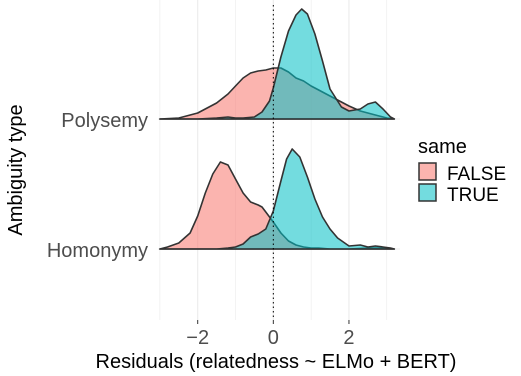 This screenshot has height=376, width=521. What do you see at coordinates (427, 171) in the screenshot?
I see `legend-key-false` at bounding box center [427, 171].